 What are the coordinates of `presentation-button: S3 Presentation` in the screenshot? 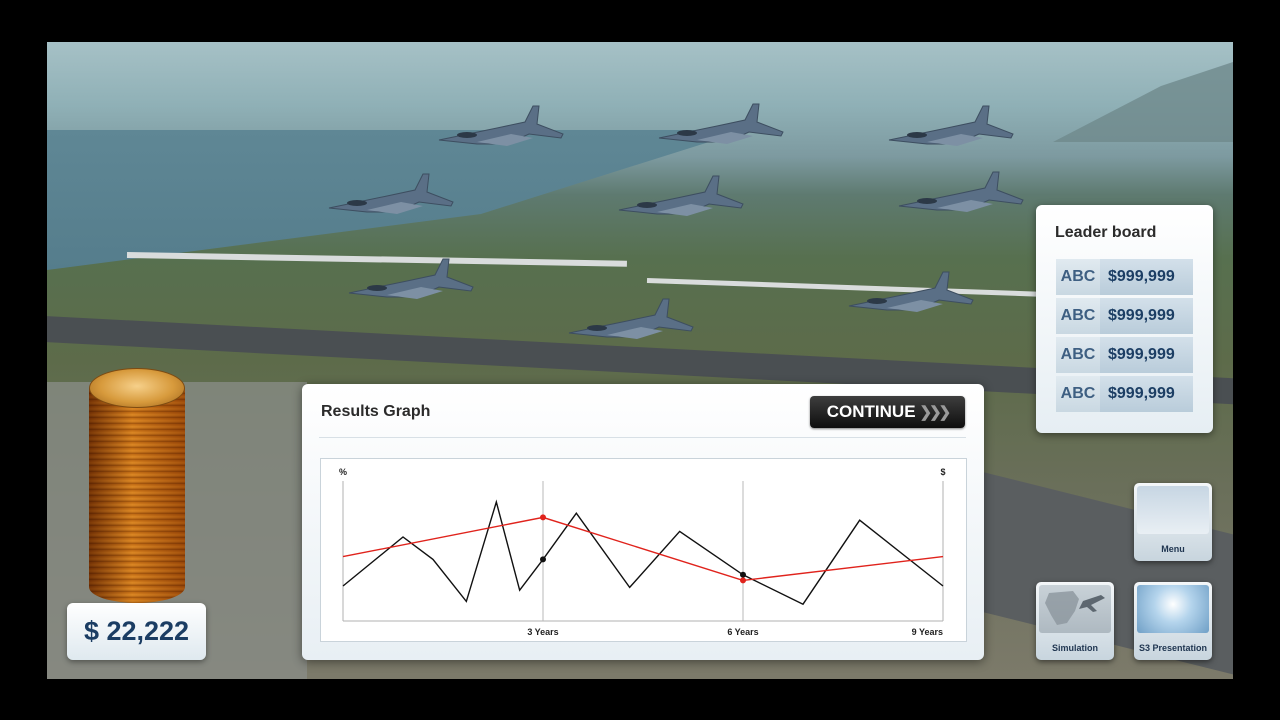 It's located at (1173, 621).